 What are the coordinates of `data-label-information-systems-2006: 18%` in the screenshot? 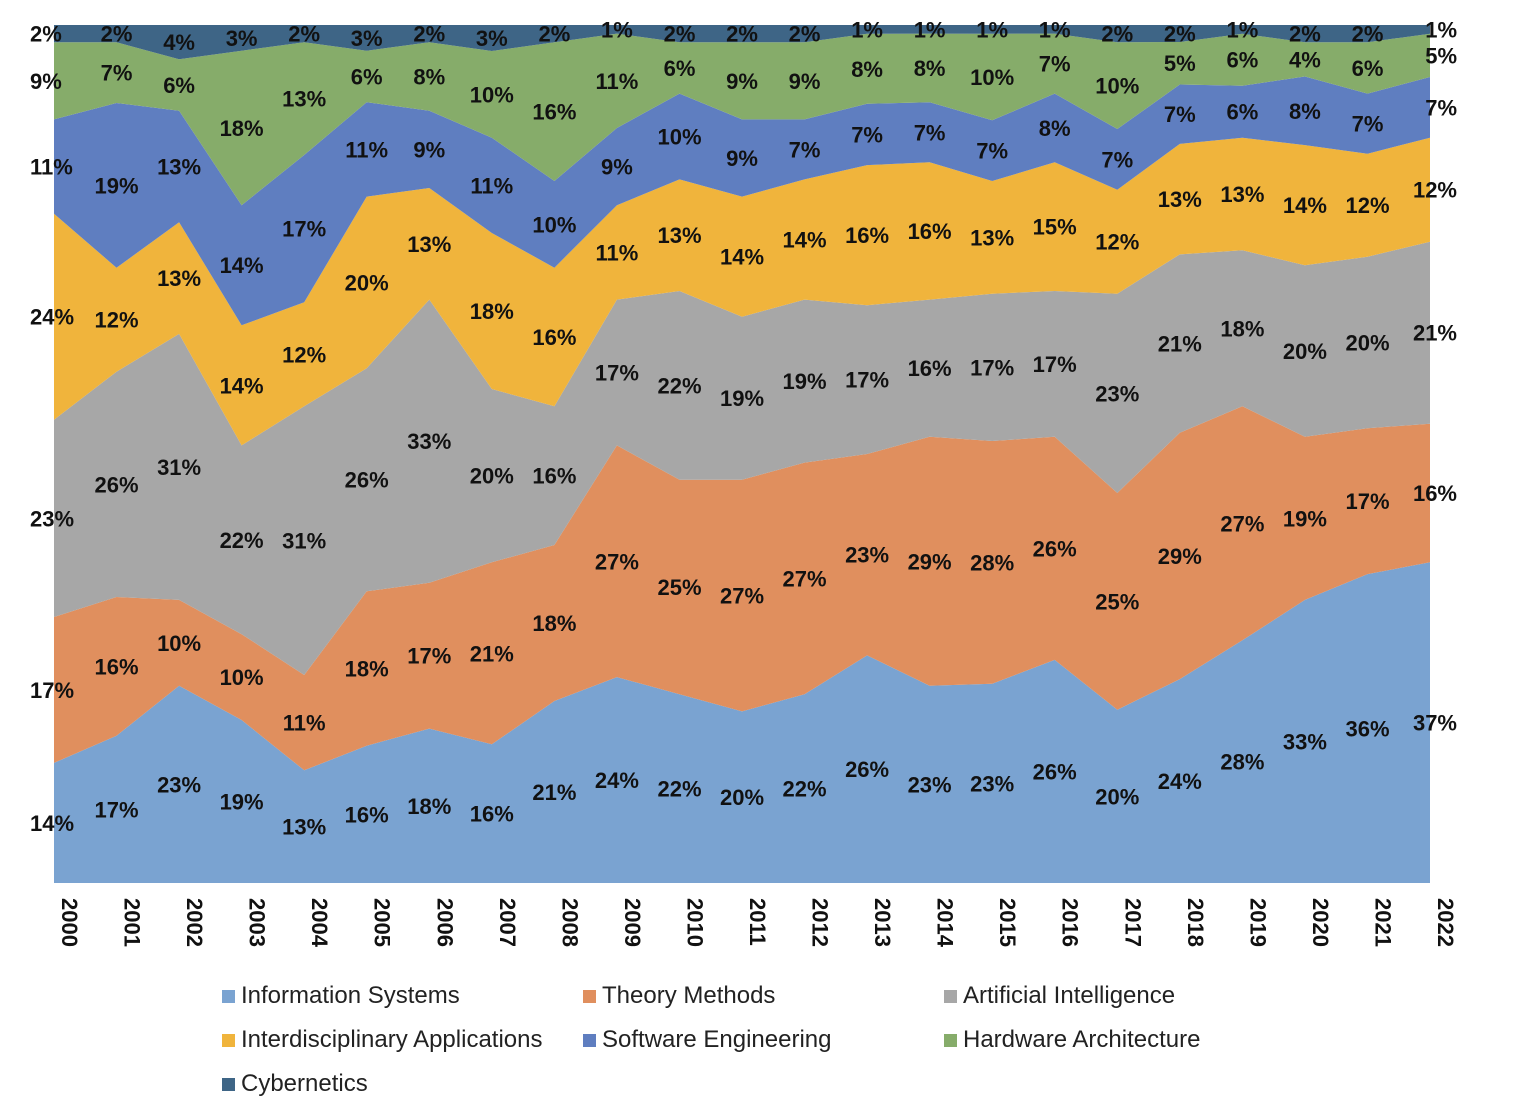 It's located at (429, 806).